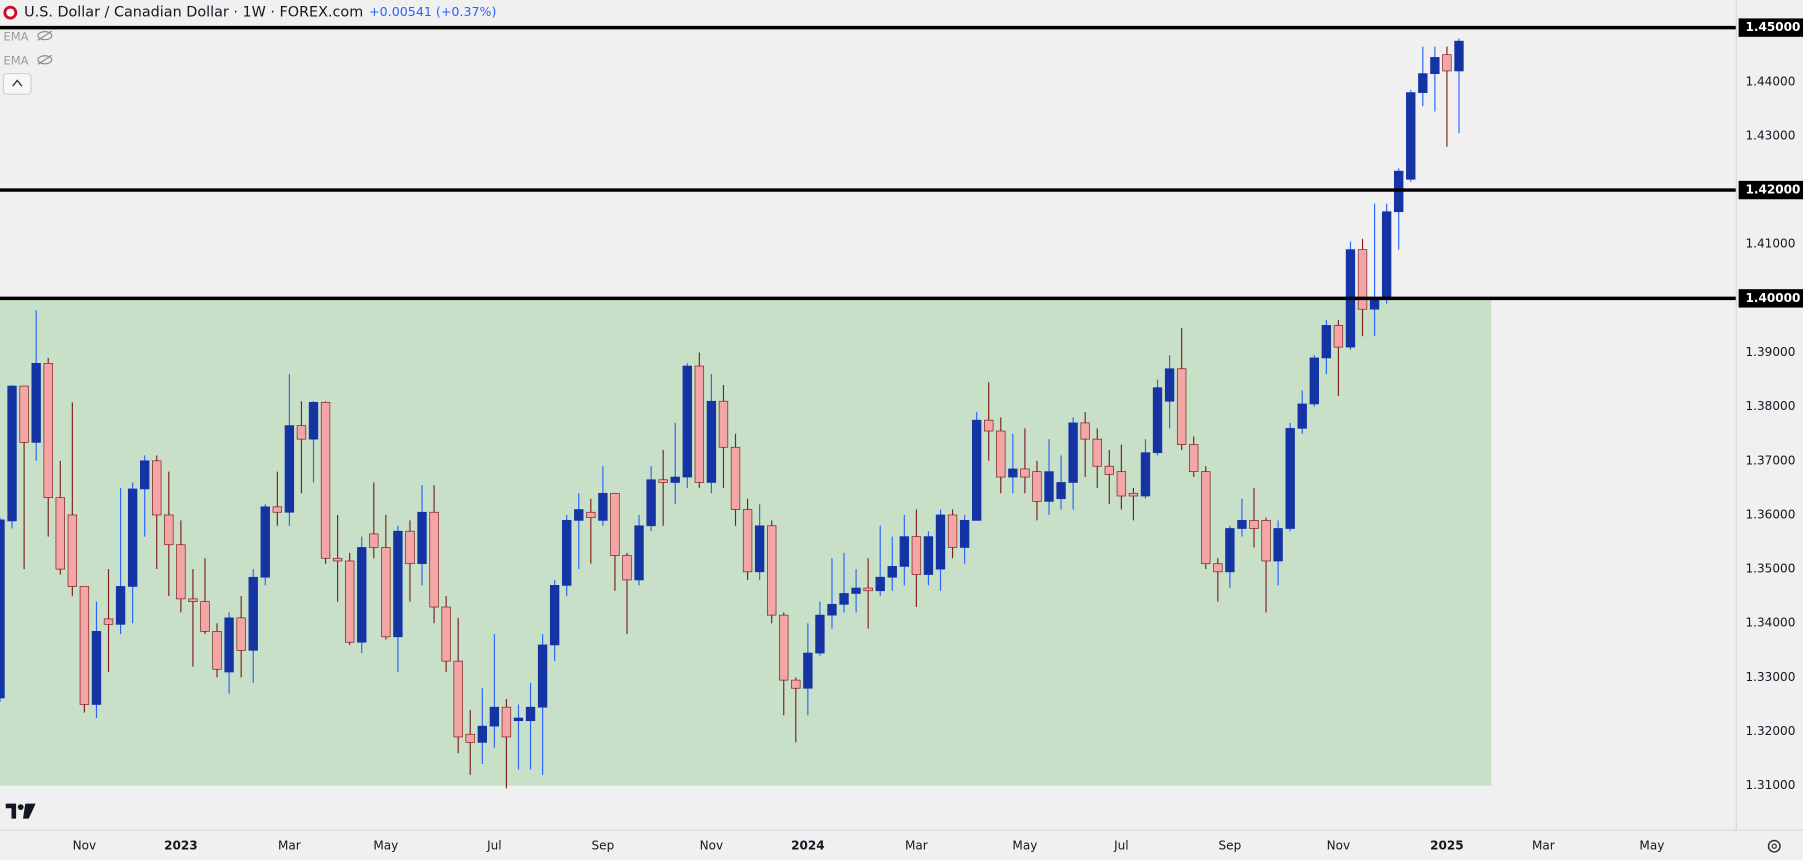 The height and width of the screenshot is (860, 1803). Describe the element at coordinates (1774, 846) in the screenshot. I see `settings-icon` at that location.